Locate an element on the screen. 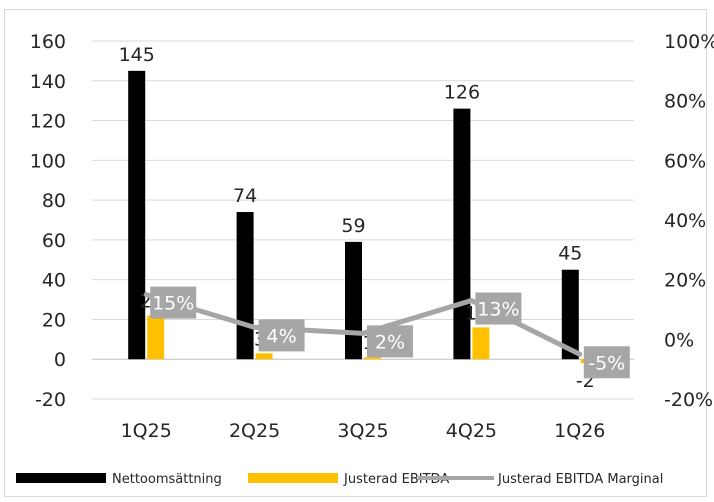  left-tick-label: 120 is located at coordinates (48, 122).